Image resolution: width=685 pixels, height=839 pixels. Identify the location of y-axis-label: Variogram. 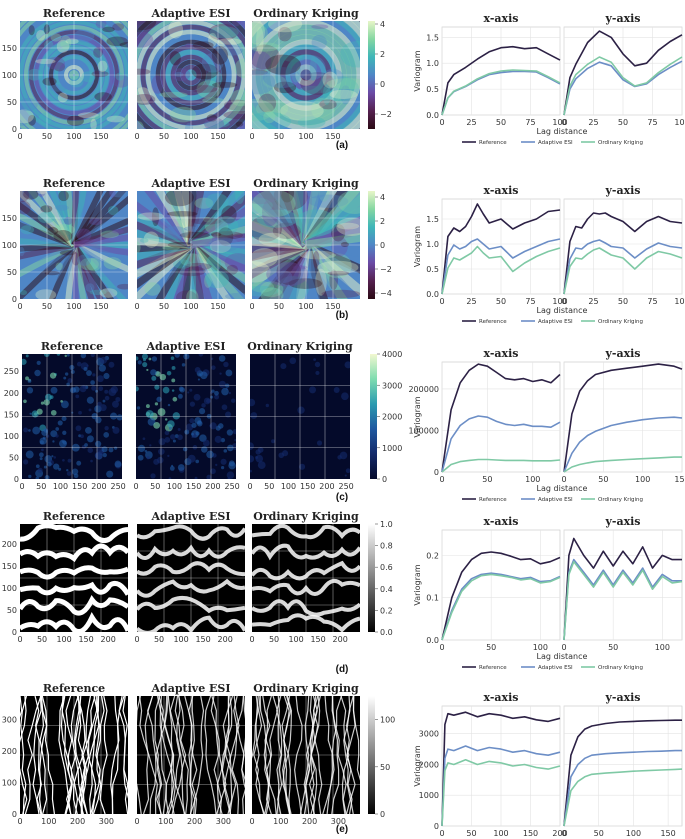
(417, 584).